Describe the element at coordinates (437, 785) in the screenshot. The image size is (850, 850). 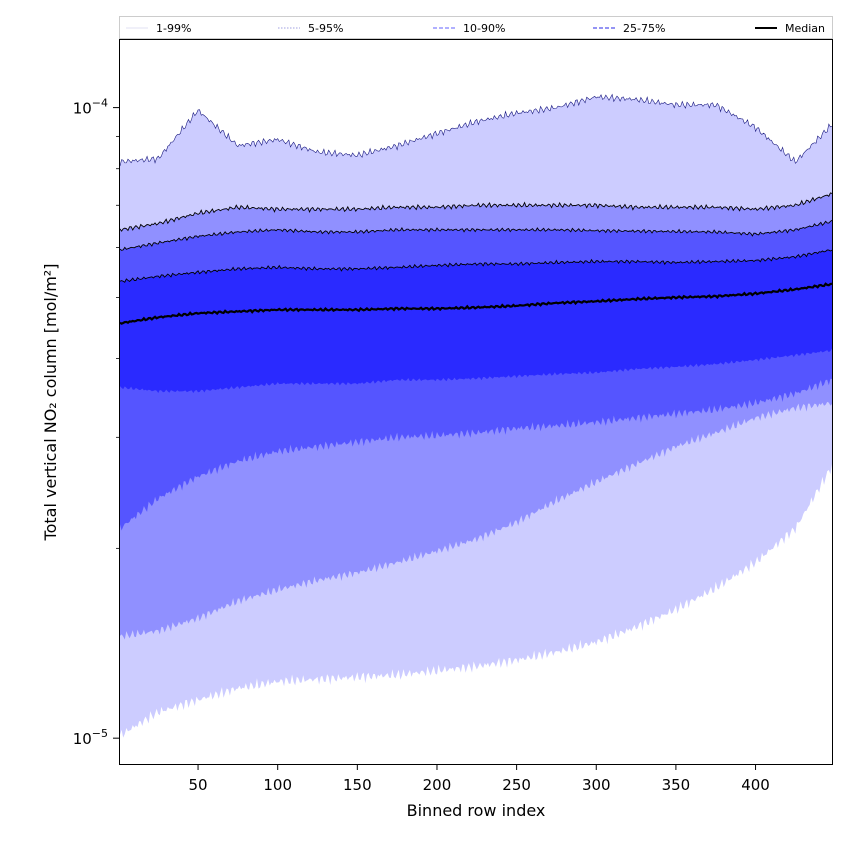
I see `x-tick-label: 200` at that location.